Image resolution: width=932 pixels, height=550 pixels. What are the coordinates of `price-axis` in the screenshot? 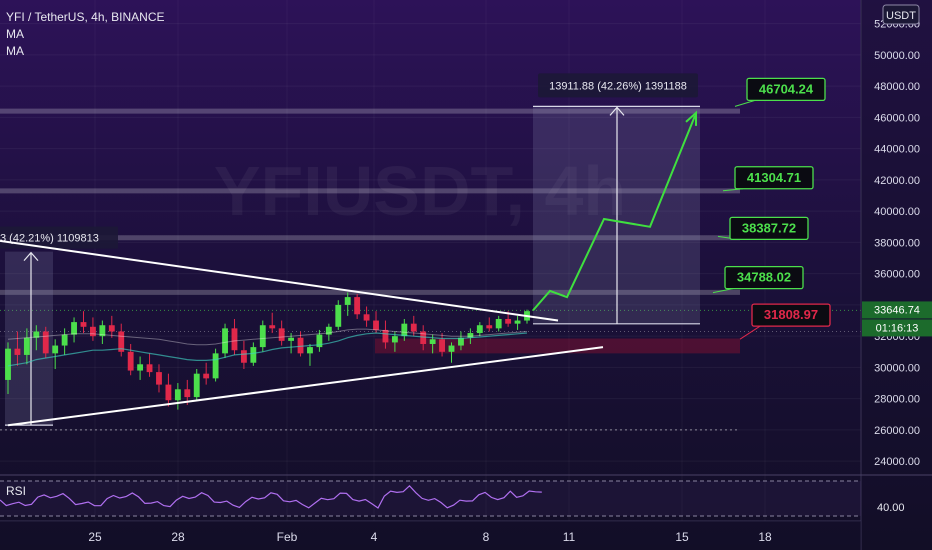 It's located at (896, 237).